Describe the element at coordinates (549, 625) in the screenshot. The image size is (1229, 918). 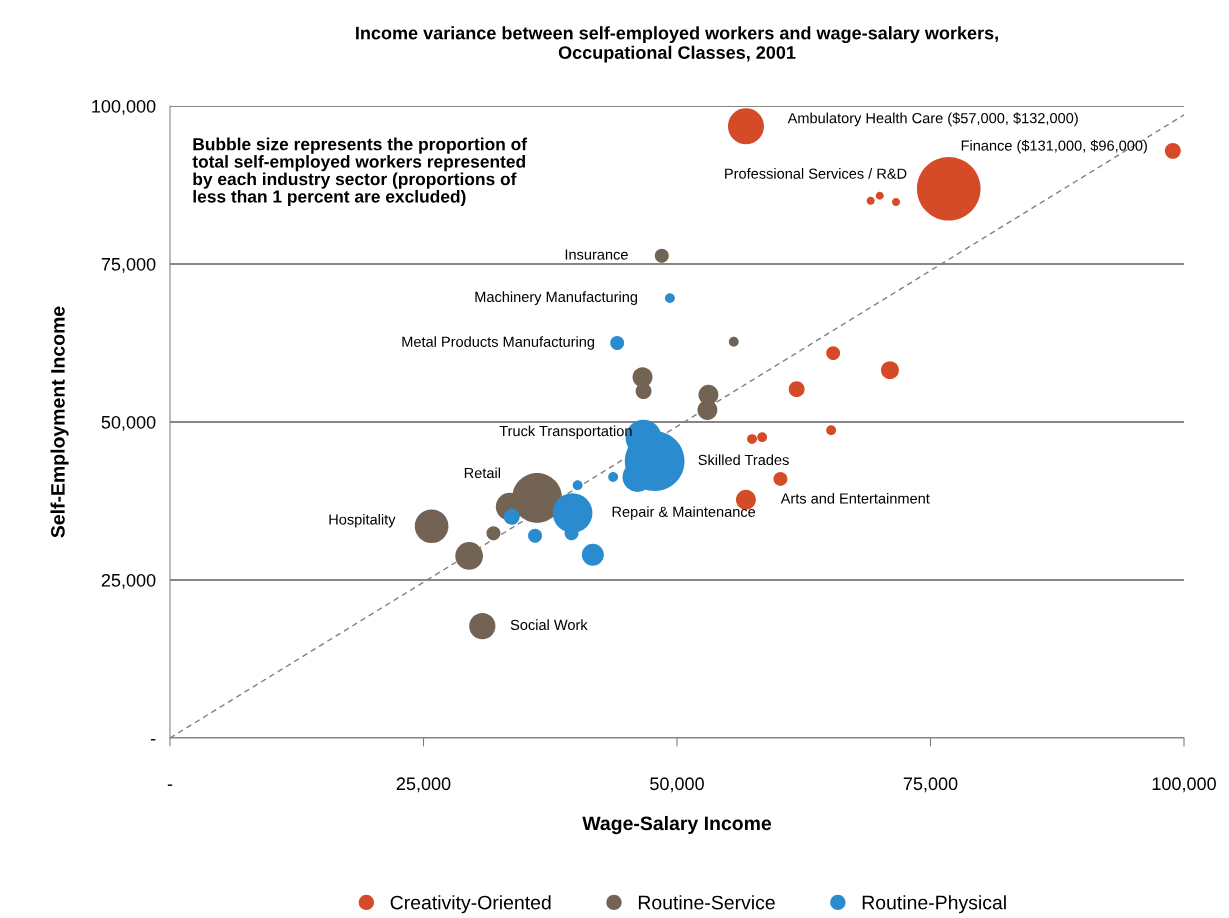
I see `annotation: Social Work` at that location.